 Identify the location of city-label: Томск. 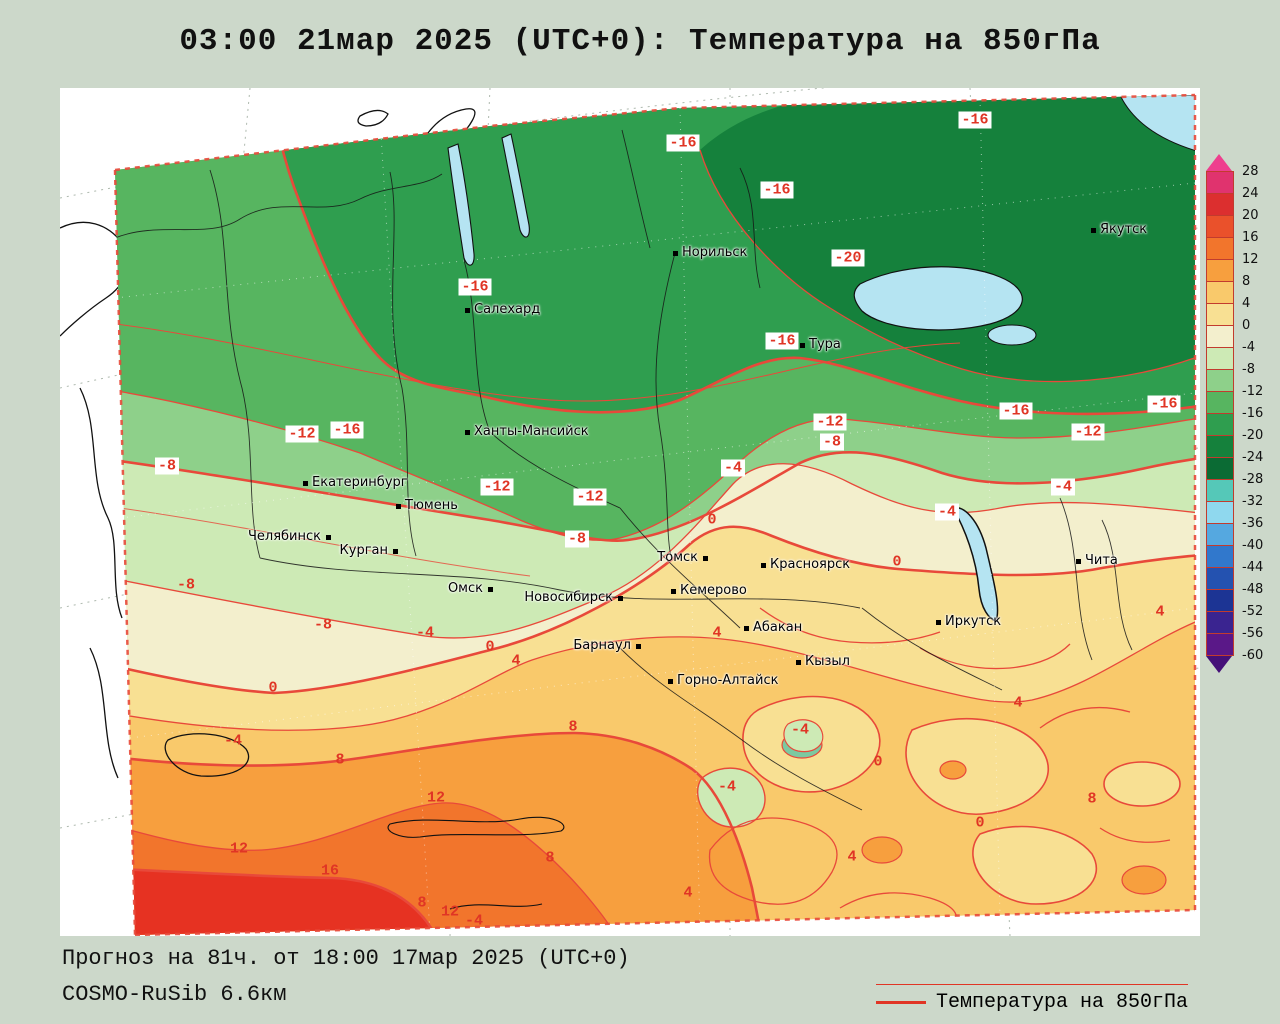
(677, 557).